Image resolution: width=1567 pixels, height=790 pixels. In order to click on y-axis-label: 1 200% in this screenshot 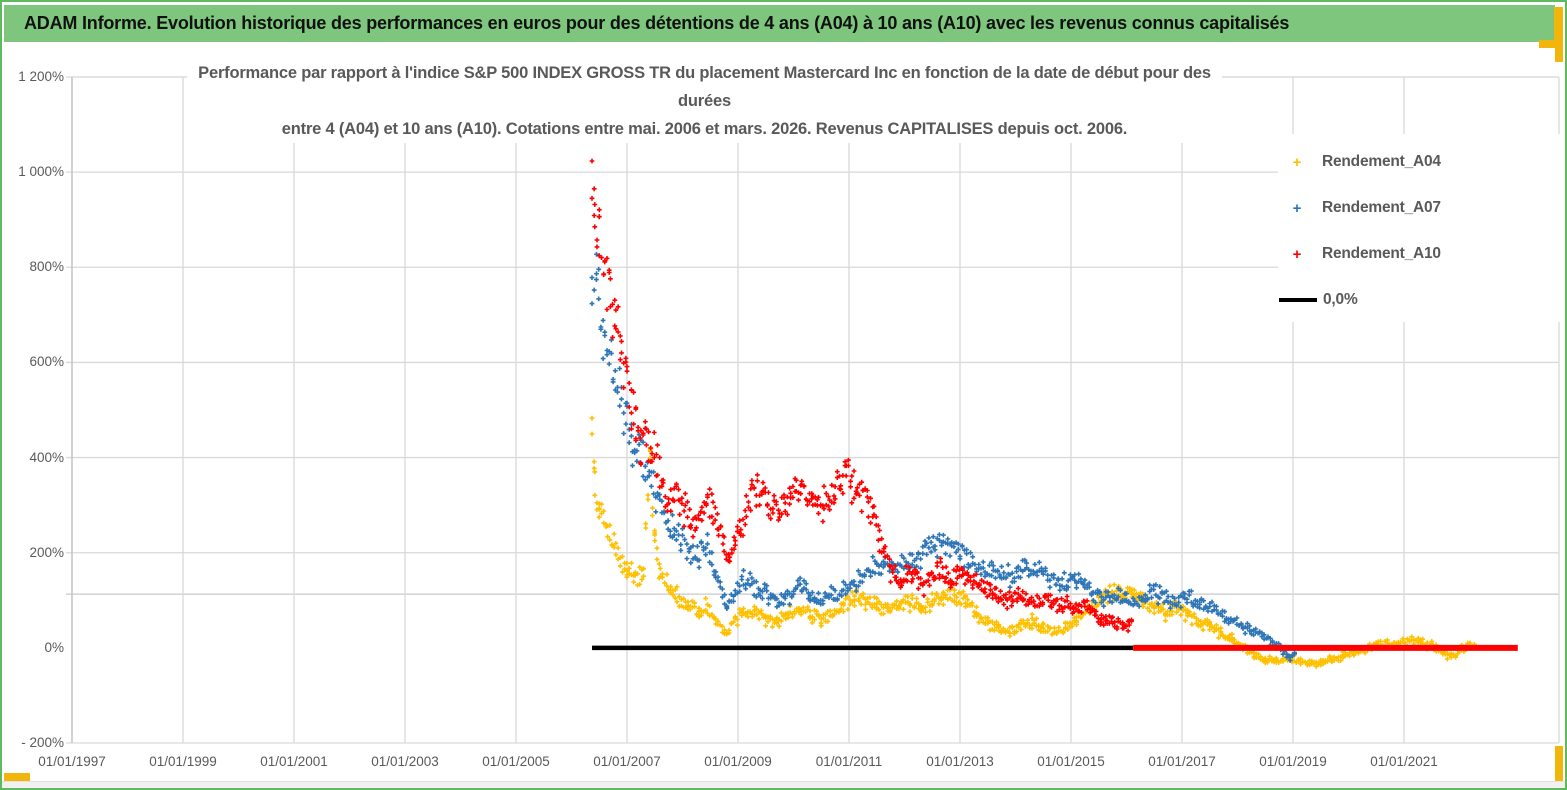, I will do `click(41, 76)`.